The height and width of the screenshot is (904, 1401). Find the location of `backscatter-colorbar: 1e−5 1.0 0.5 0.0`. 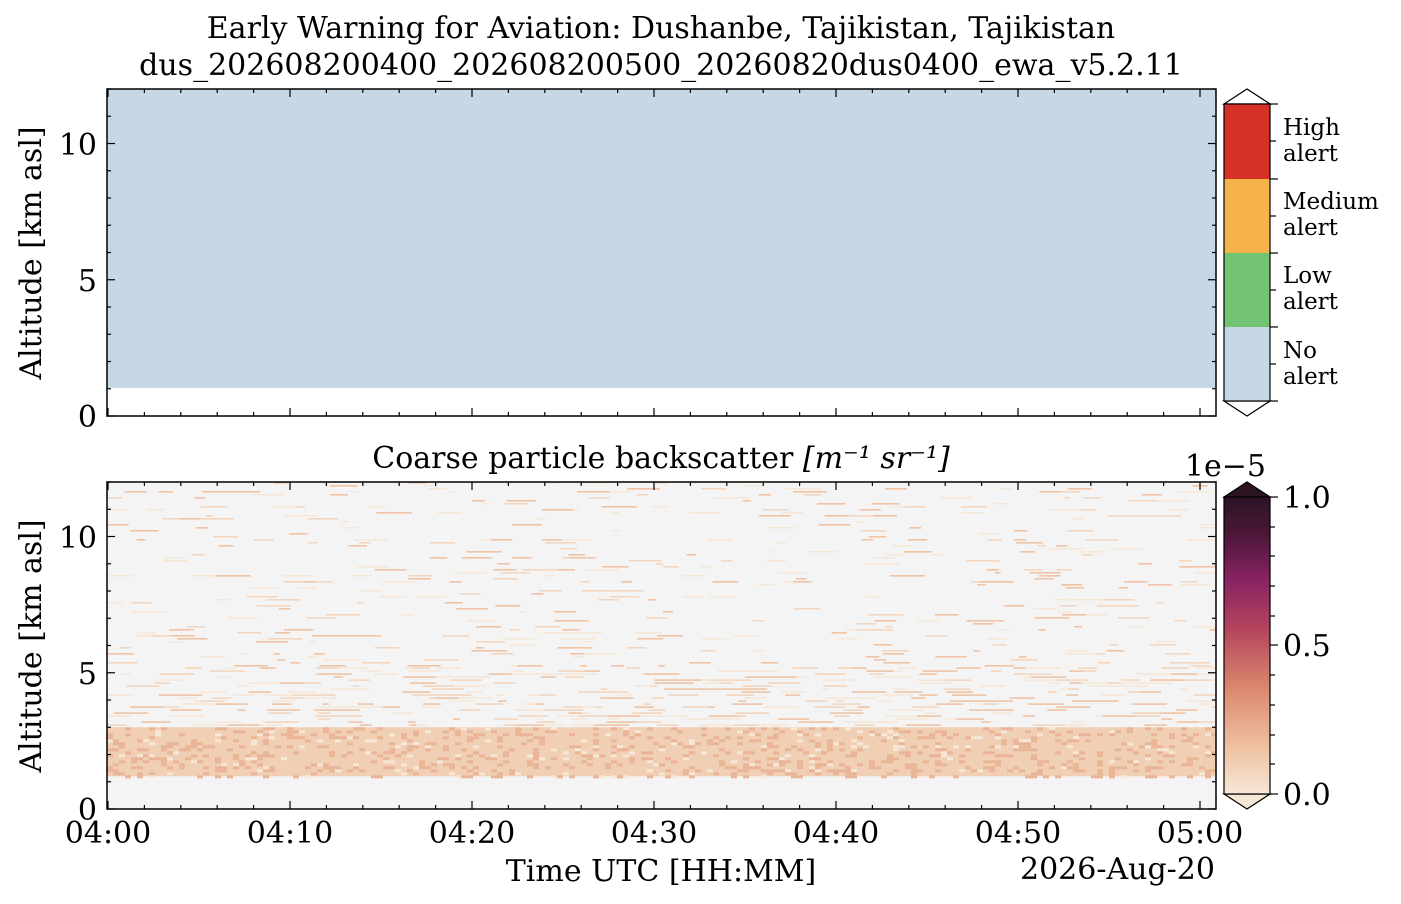

backscatter-colorbar: 1e−5 1.0 0.5 0.0 is located at coordinates (1258, 631).